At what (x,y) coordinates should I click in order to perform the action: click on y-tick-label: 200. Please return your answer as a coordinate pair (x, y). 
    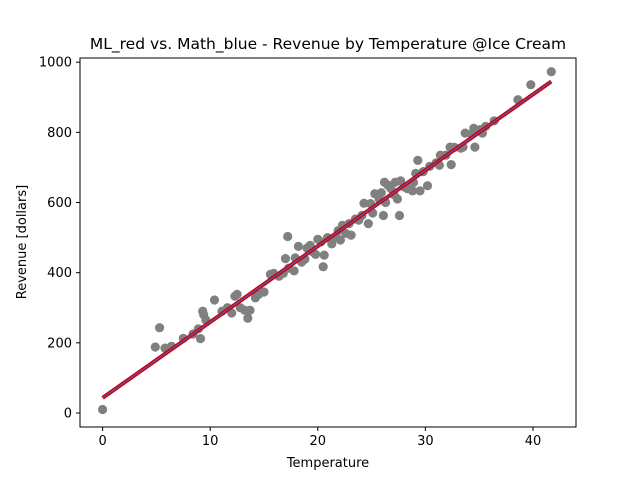
    Looking at the image, I should click on (59, 343).